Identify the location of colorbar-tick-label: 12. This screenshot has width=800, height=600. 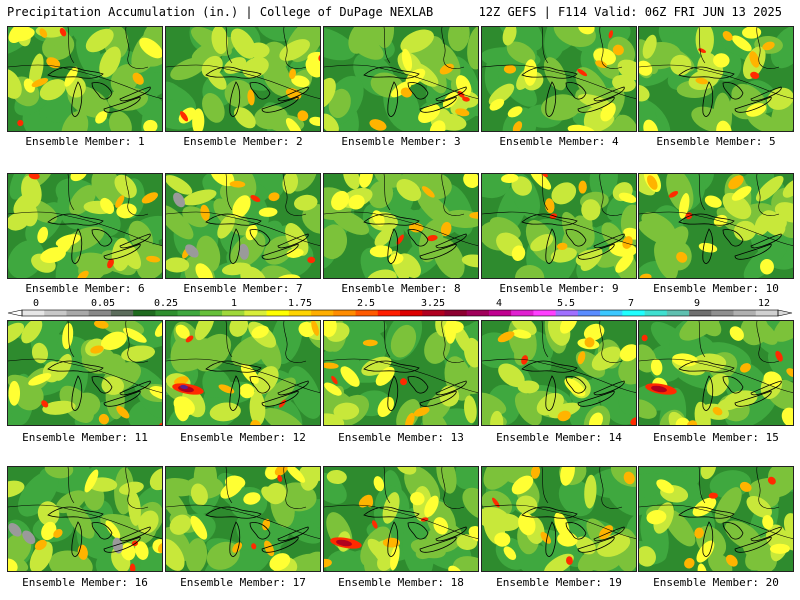
(764, 303).